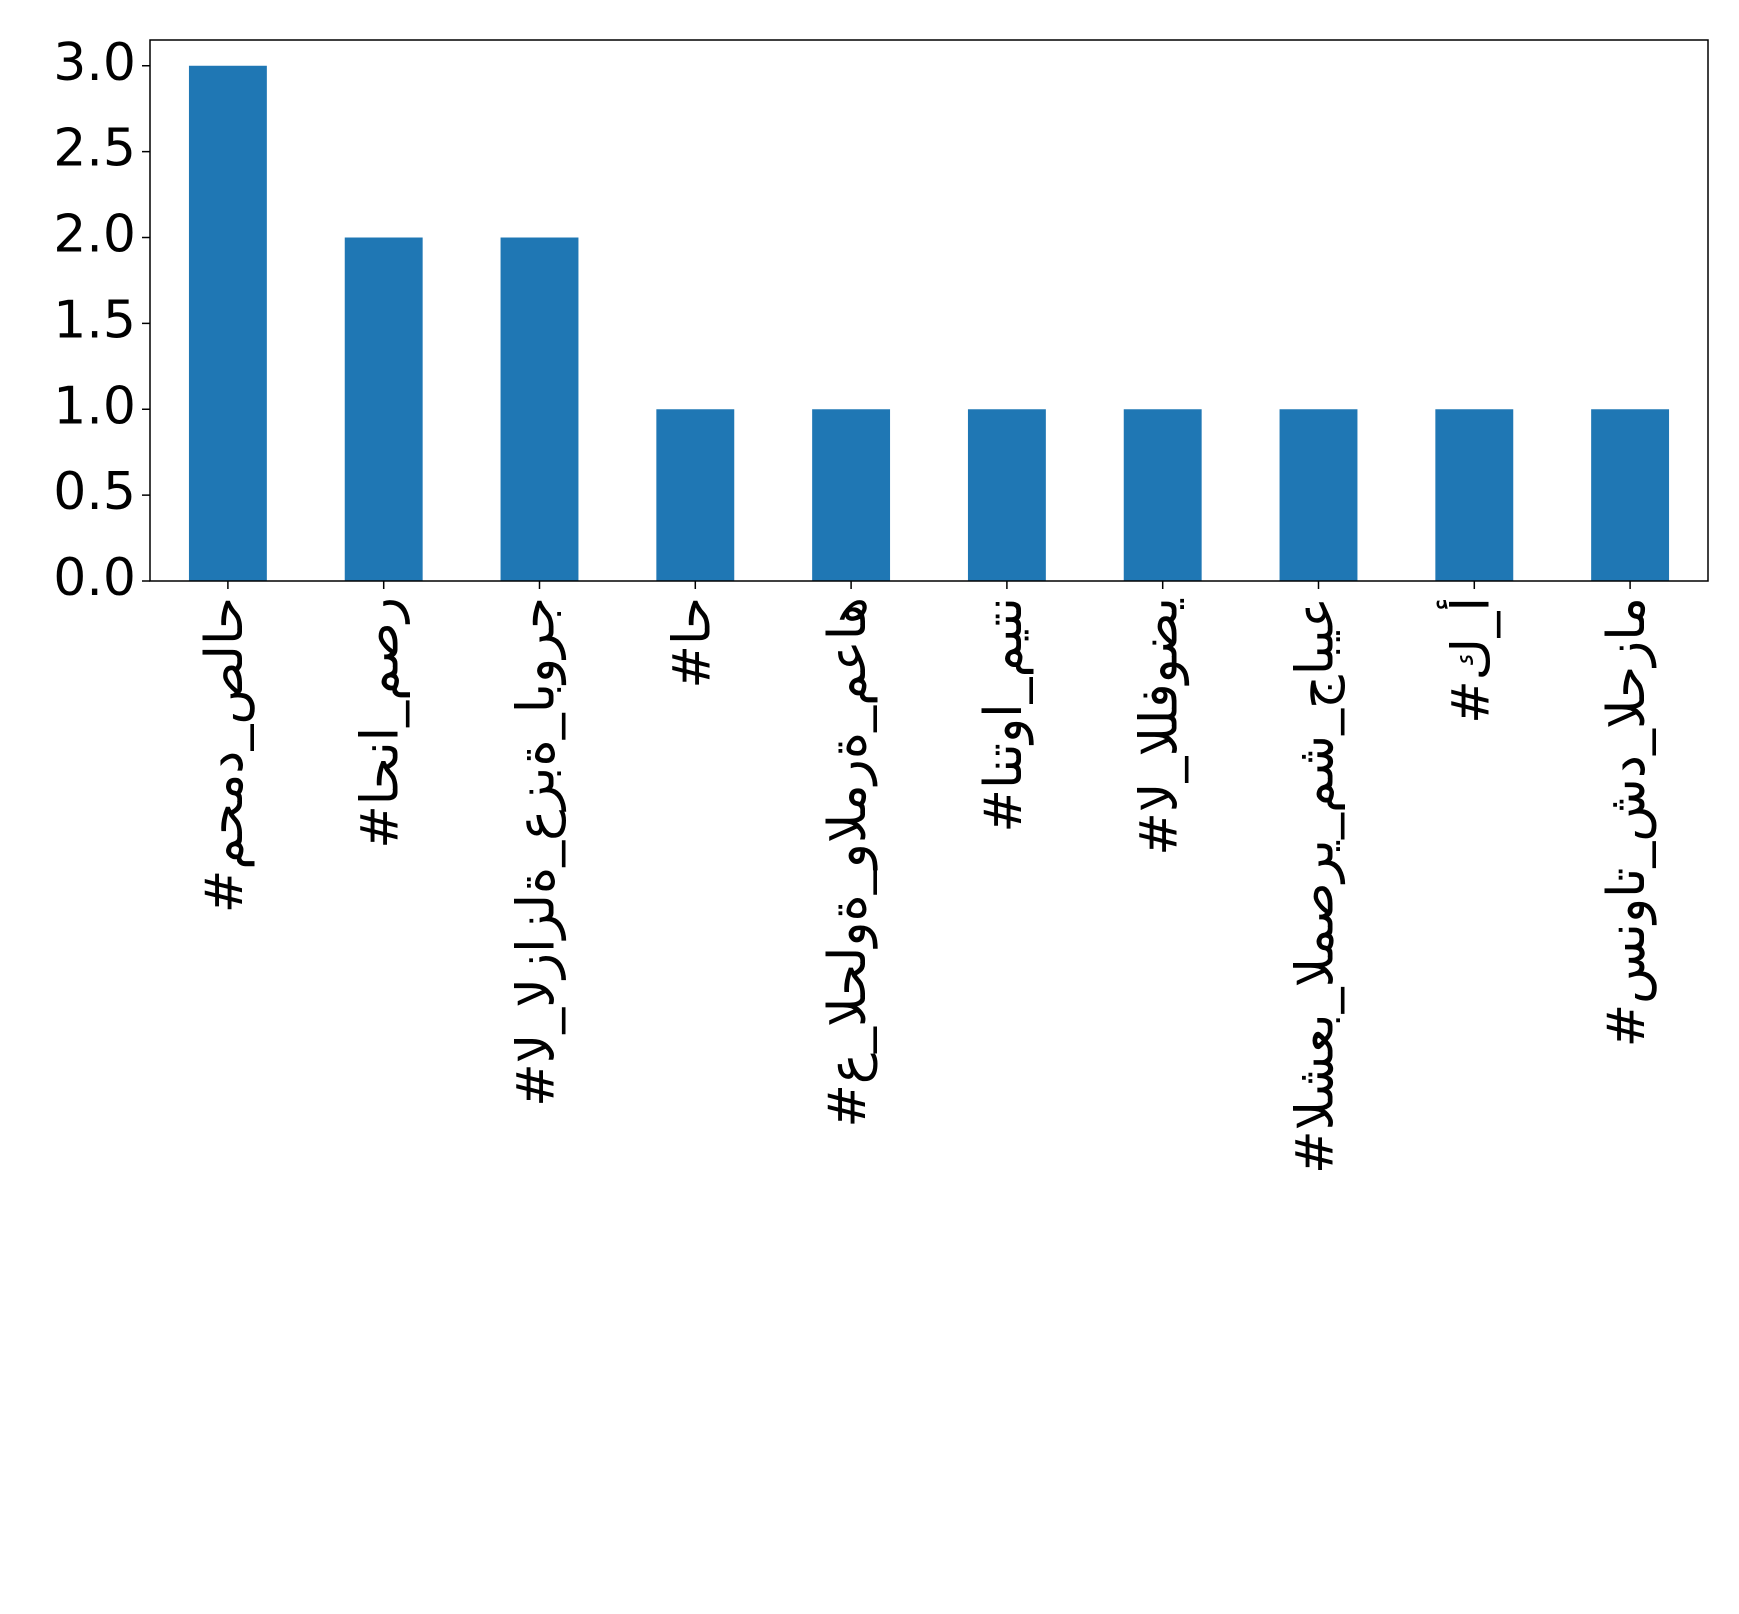 The image size is (1739, 1614). What do you see at coordinates (537, 852) in the screenshot?
I see `x-tick-label: #ال_الزازلة_عزبة_ابورج` at bounding box center [537, 852].